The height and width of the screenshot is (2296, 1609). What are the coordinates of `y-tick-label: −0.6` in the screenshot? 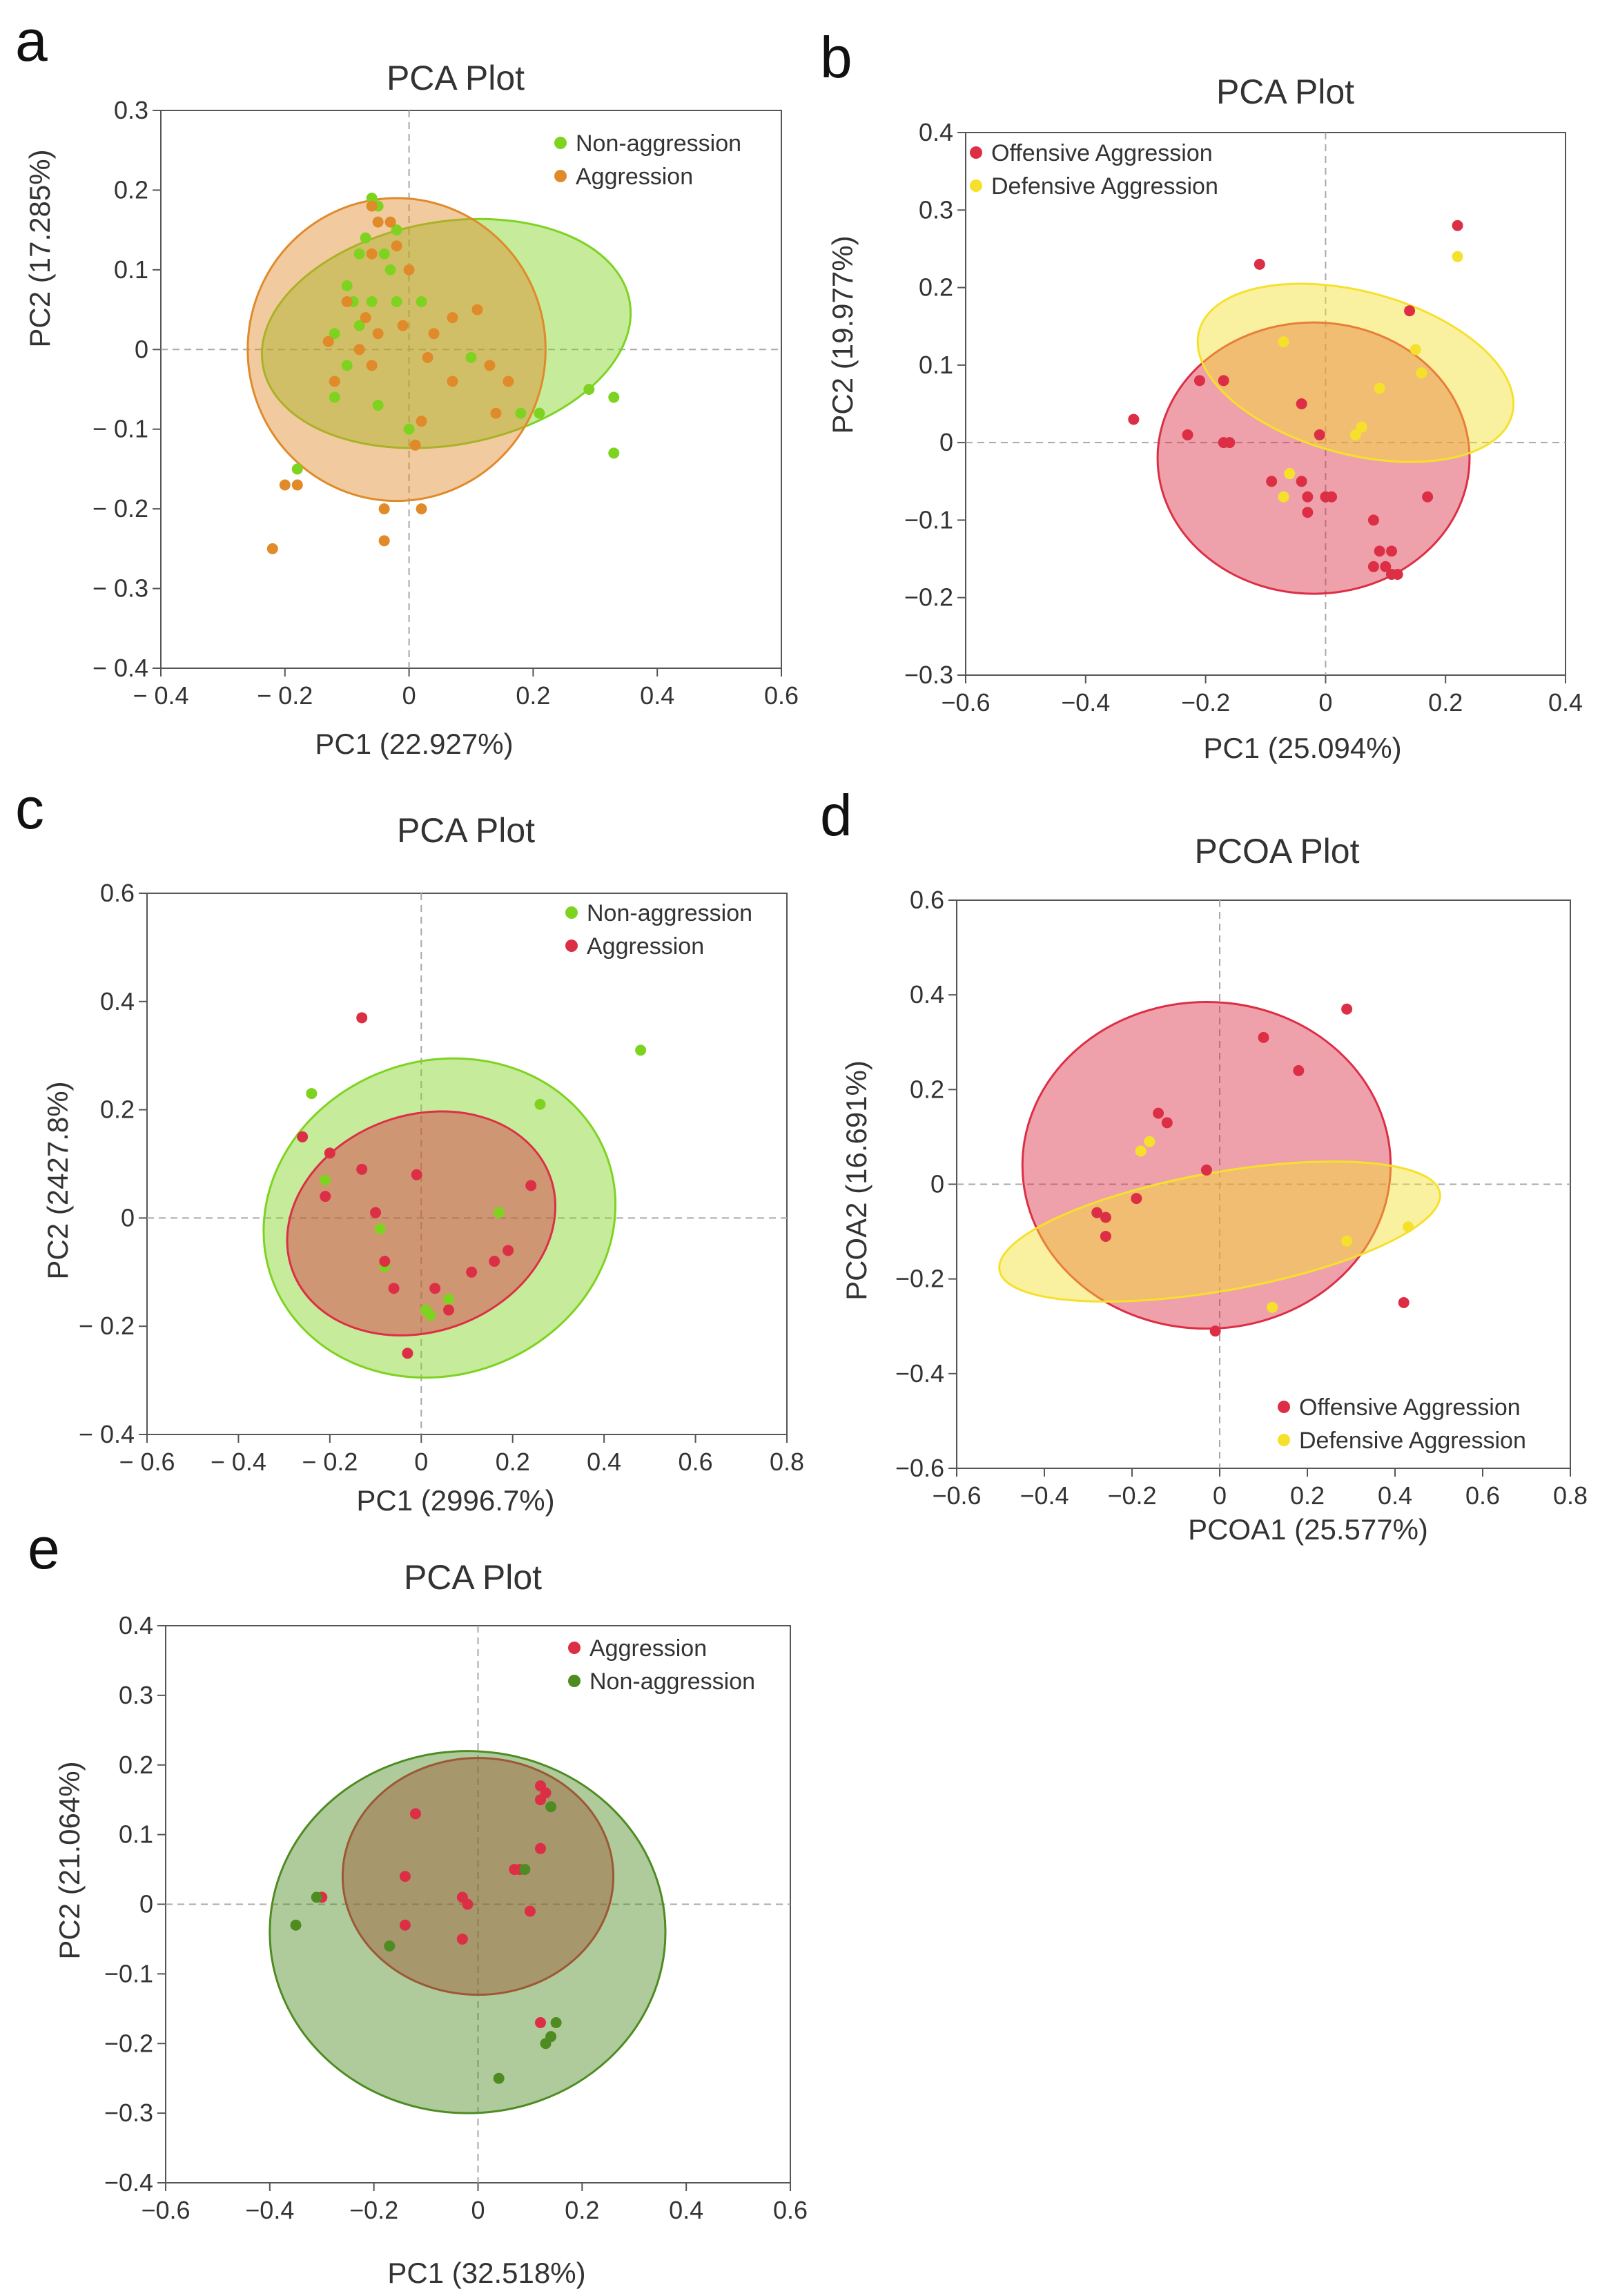 It's located at (920, 1468).